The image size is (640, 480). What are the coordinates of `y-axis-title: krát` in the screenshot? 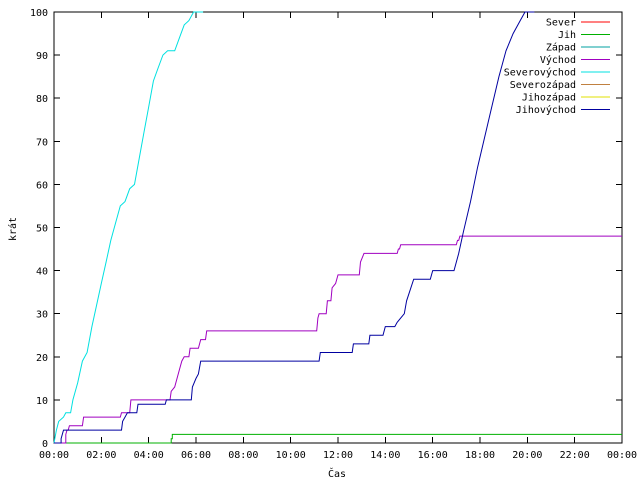 It's located at (13, 229).